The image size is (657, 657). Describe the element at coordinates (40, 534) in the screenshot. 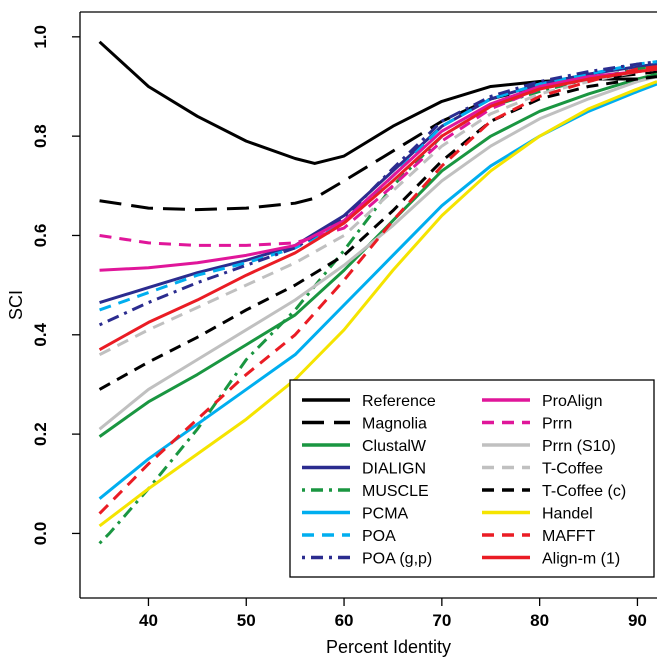

I see `y-tick-label: 0.0` at that location.